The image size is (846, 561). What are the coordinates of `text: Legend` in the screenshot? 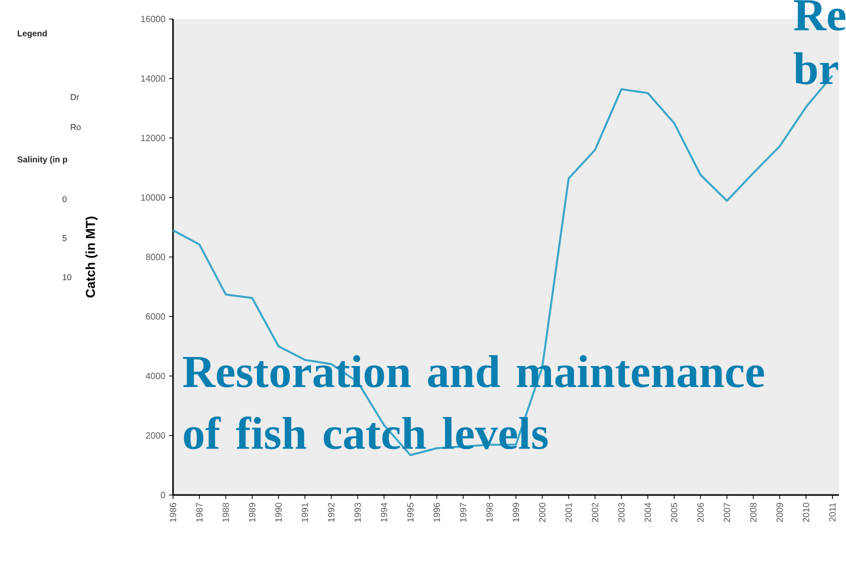 It's located at (32, 34).